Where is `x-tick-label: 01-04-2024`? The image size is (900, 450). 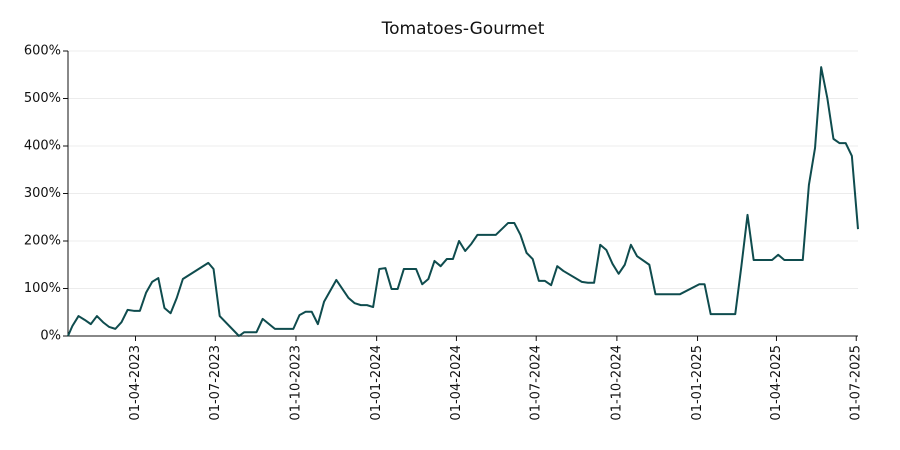 x-tick-label: 01-04-2024 is located at coordinates (456, 383).